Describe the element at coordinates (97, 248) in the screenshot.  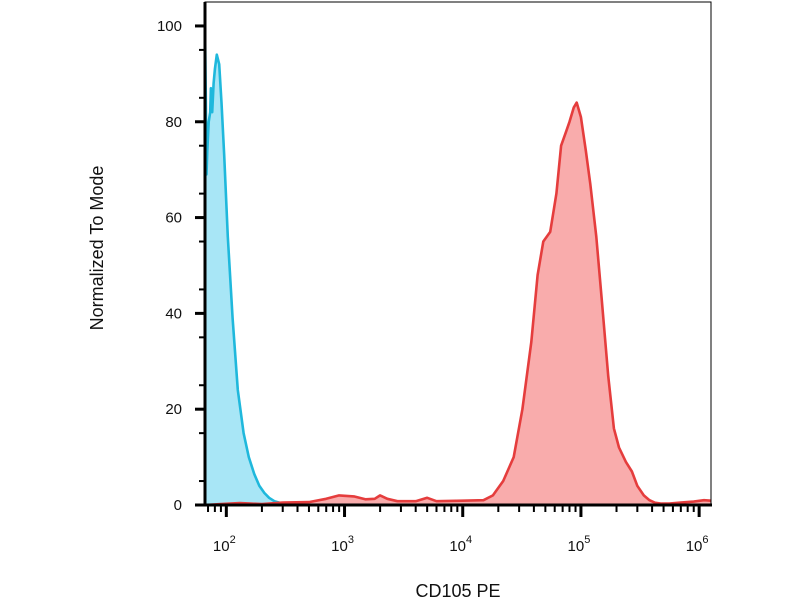
I see `y-axis-title: Normalized To Mode` at that location.